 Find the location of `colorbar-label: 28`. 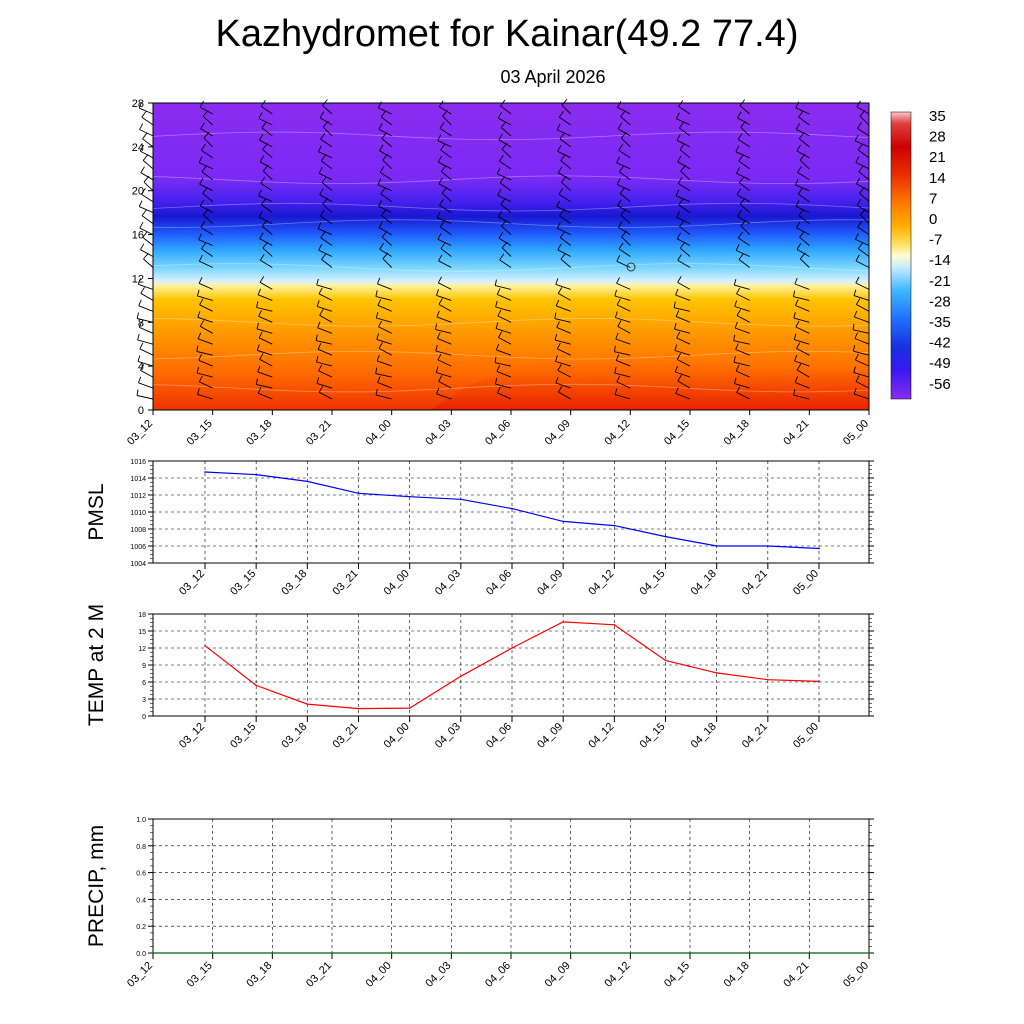

colorbar-label: 28 is located at coordinates (937, 137).